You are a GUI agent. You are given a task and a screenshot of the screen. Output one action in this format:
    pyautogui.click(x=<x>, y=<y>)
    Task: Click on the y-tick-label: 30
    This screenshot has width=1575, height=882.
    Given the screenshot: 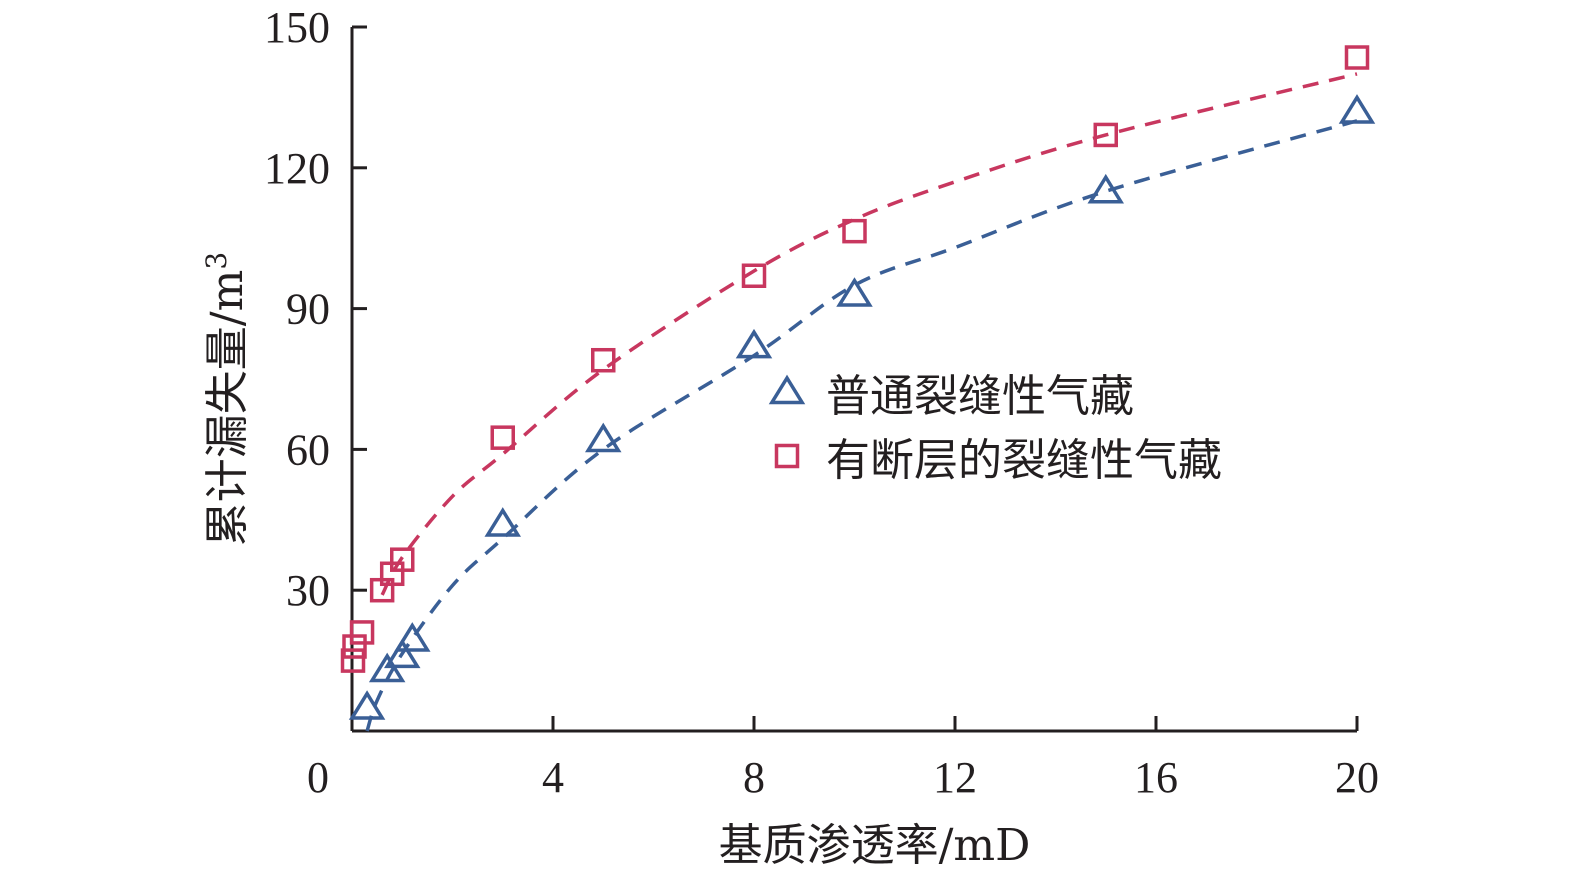 What is the action you would take?
    pyautogui.click(x=308, y=590)
    